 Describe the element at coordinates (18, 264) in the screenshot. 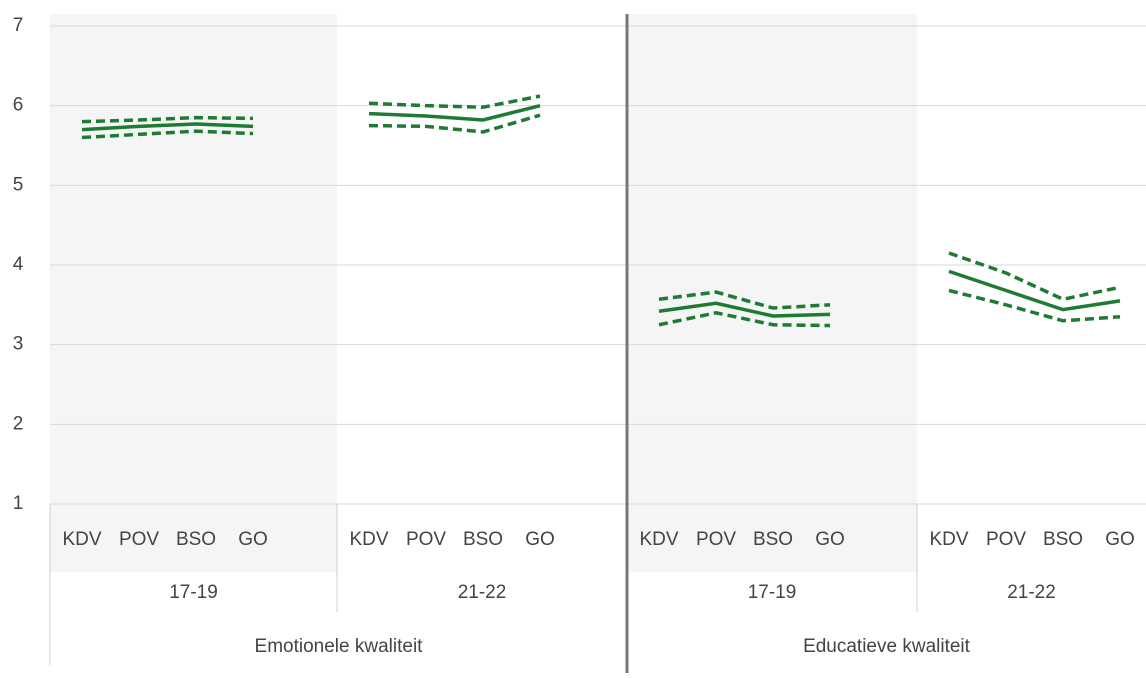

I see `y-tick-label: 4` at that location.